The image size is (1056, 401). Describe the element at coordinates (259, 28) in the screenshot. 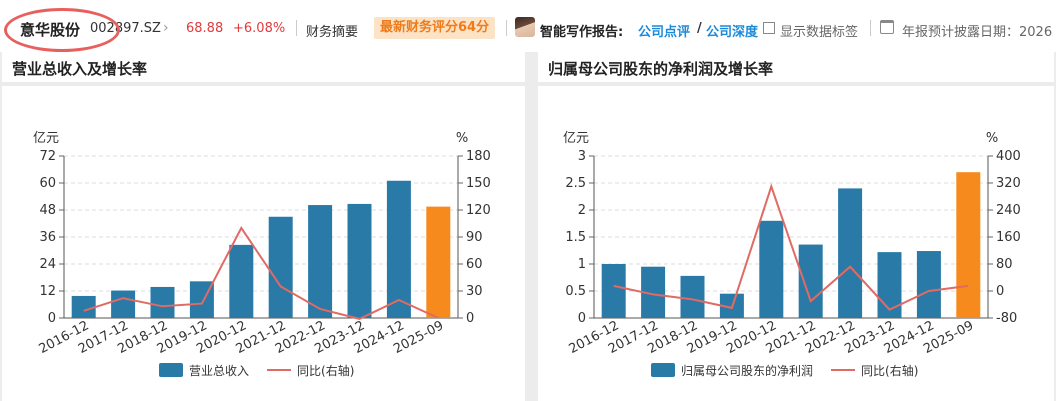

I see `stock-change-pct: +6.08%` at that location.